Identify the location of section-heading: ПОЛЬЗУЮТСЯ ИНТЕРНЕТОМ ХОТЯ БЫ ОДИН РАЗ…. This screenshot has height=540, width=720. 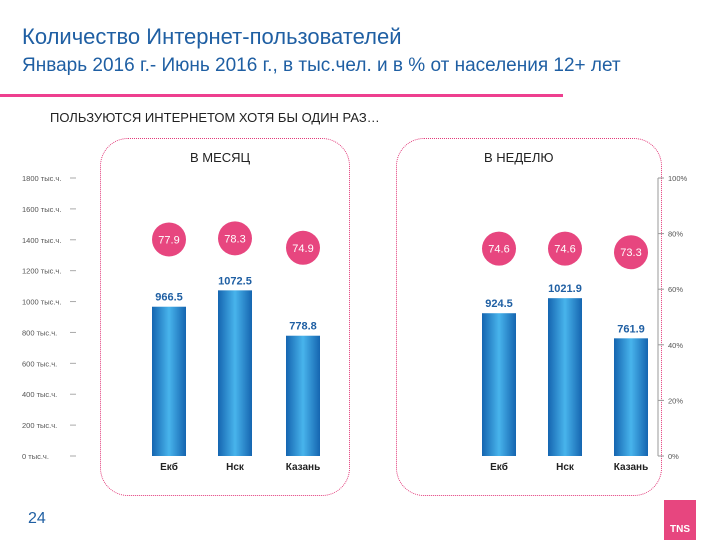
(215, 117).